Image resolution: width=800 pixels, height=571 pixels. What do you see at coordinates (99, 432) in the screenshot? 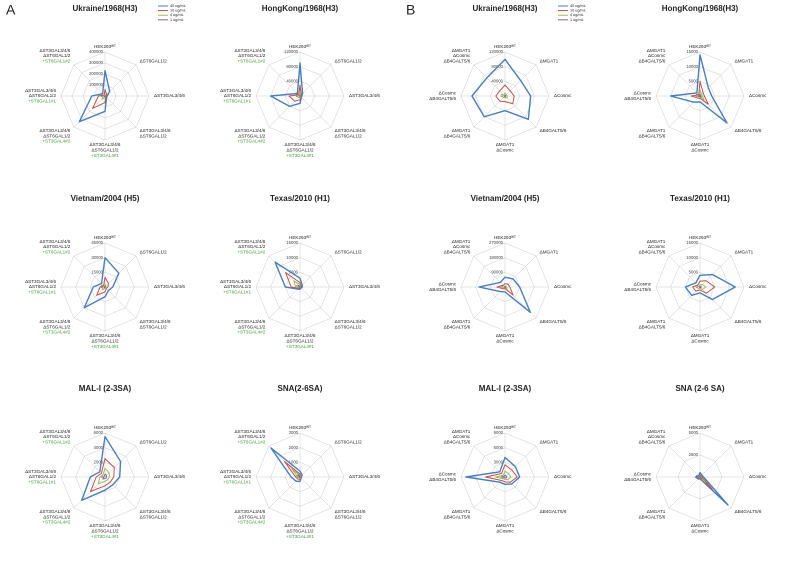
I see `tick-label: 6000` at bounding box center [99, 432].